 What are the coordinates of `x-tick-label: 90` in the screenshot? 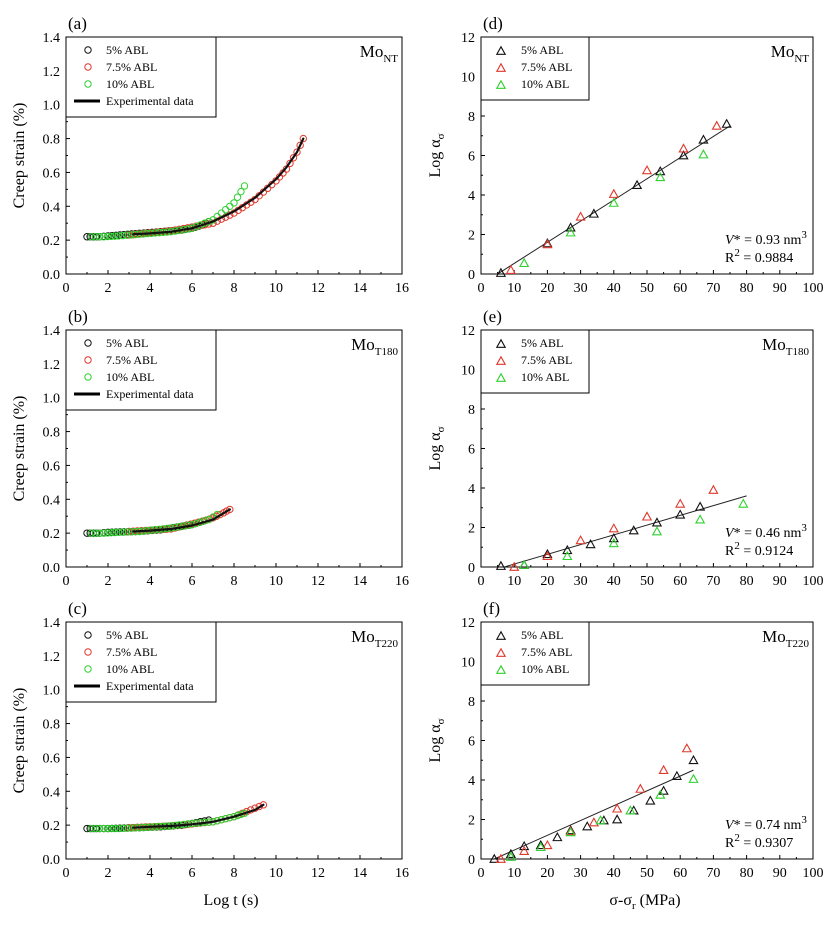 It's located at (780, 581).